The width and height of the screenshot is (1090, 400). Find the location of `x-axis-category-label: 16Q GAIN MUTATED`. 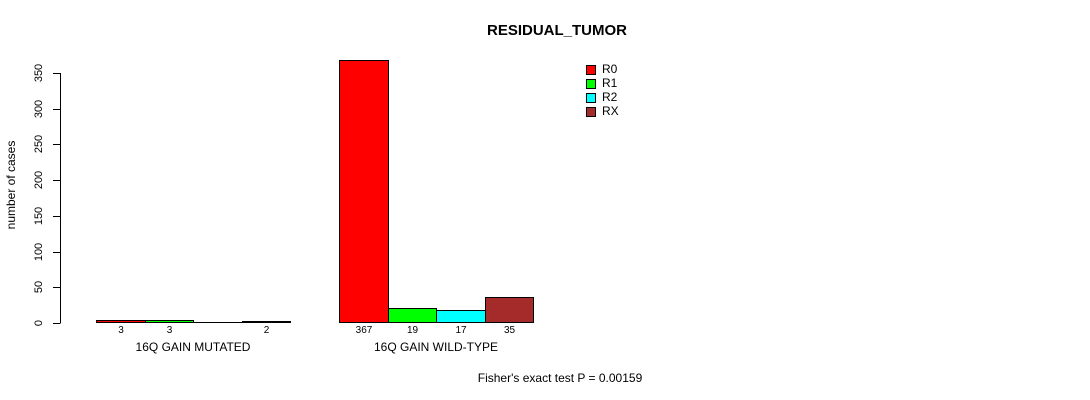

x-axis-category-label: 16Q GAIN MUTATED is located at coordinates (193, 347).